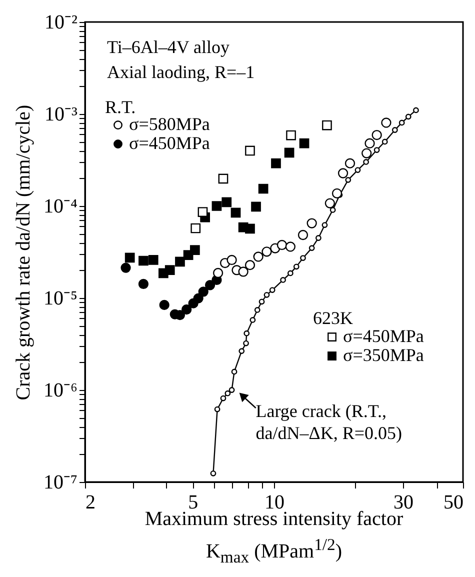 The image size is (475, 577). I want to click on y-tick-label: 10⁻³, so click(61, 115).